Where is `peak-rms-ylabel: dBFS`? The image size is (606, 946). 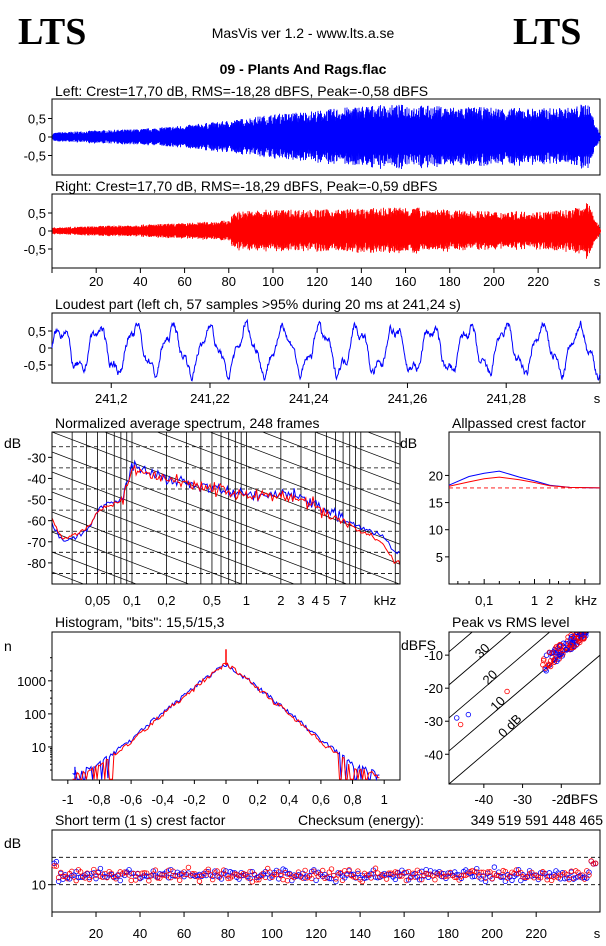 peak-rms-ylabel: dBFS is located at coordinates (418, 645).